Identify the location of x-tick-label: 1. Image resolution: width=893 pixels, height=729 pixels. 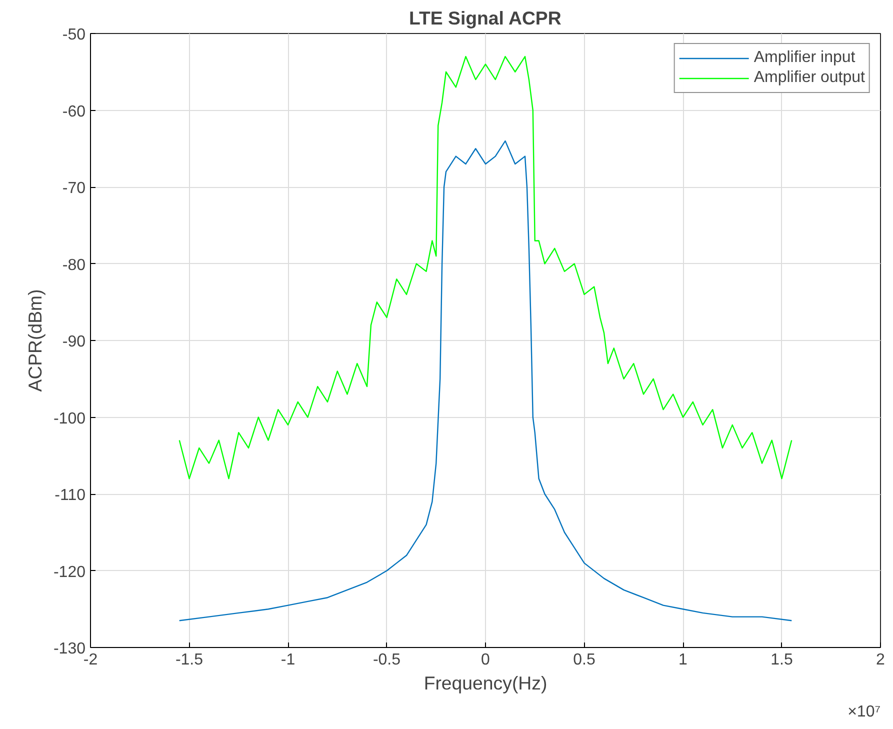
(683, 660).